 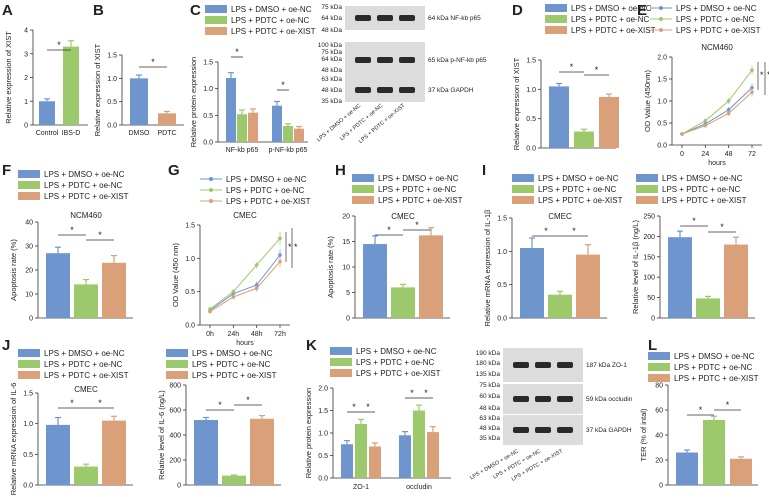 I want to click on panel-F-tick-label: 20, so click(x=29, y=271).